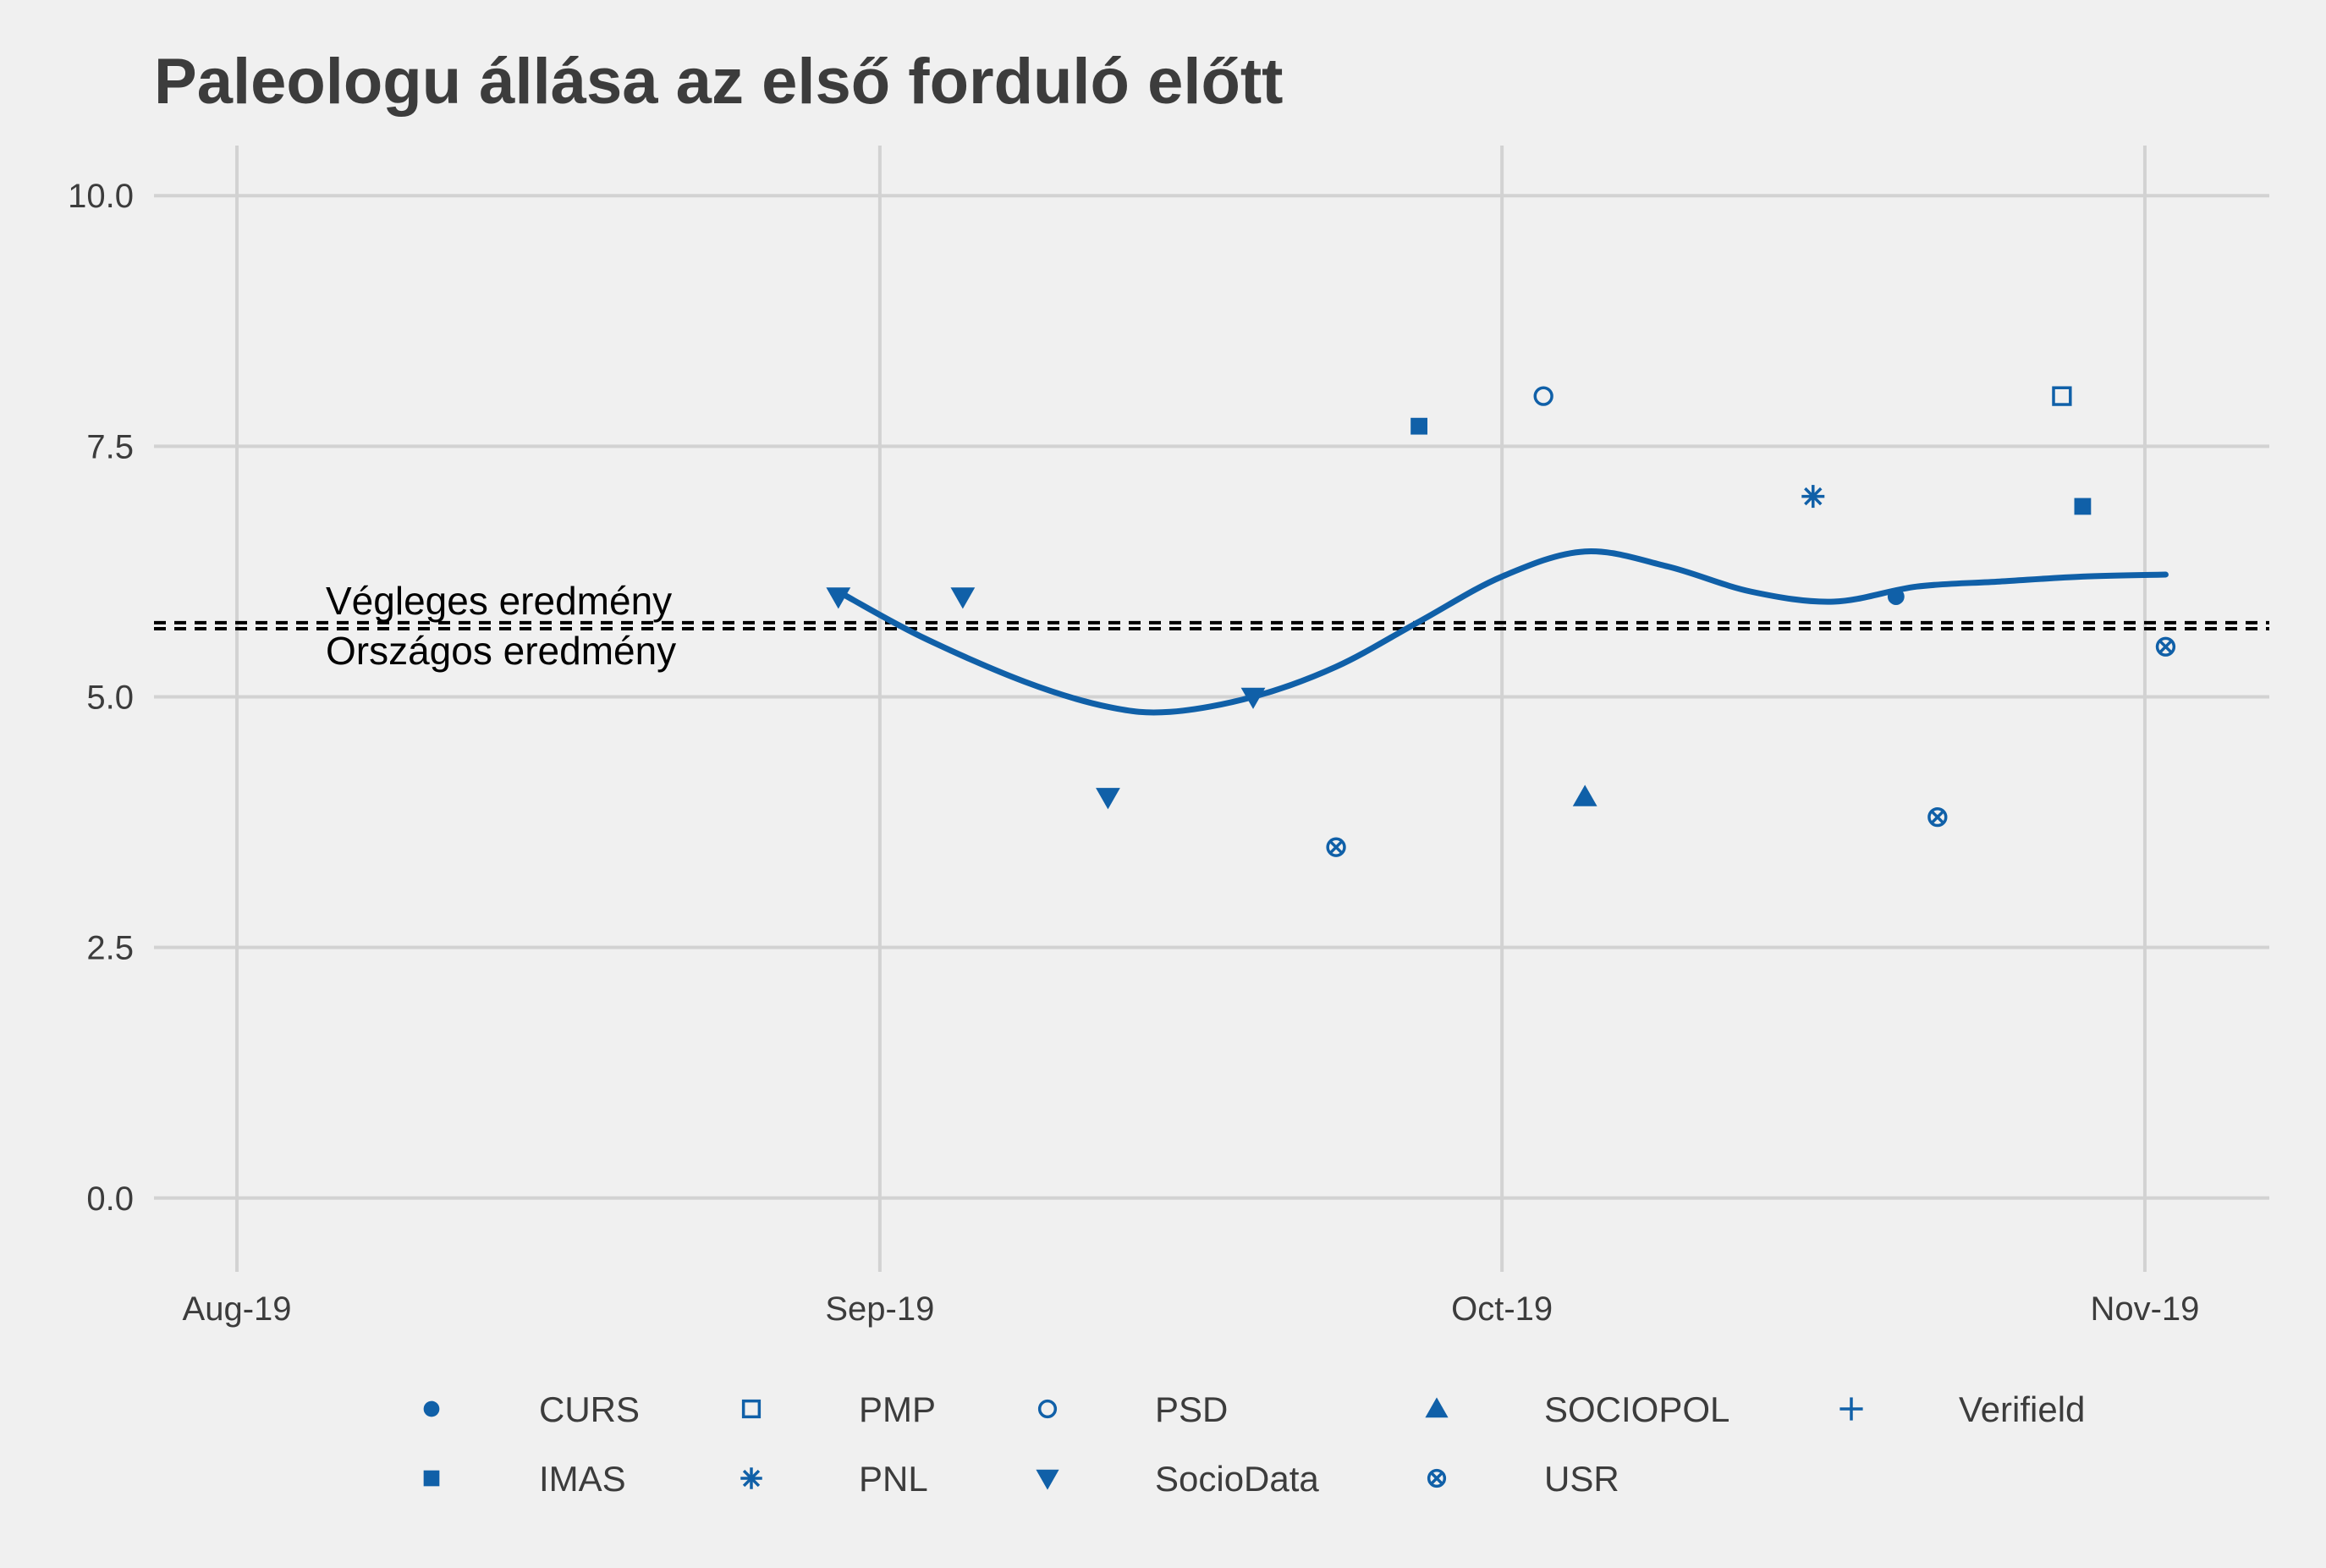 The image size is (2326, 1568). I want to click on reference-lines: Végleges eredmény Országos eredmény, so click(1211, 626).